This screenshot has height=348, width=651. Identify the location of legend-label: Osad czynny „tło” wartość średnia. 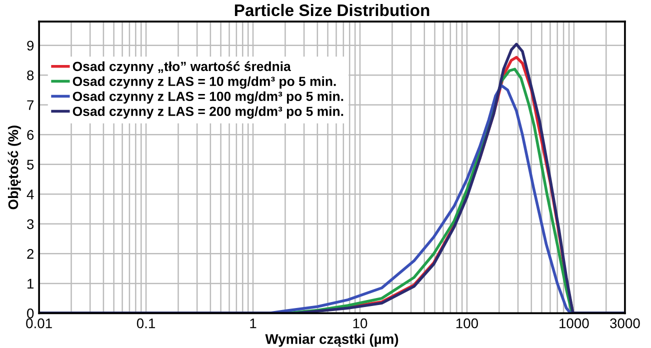
(181, 67).